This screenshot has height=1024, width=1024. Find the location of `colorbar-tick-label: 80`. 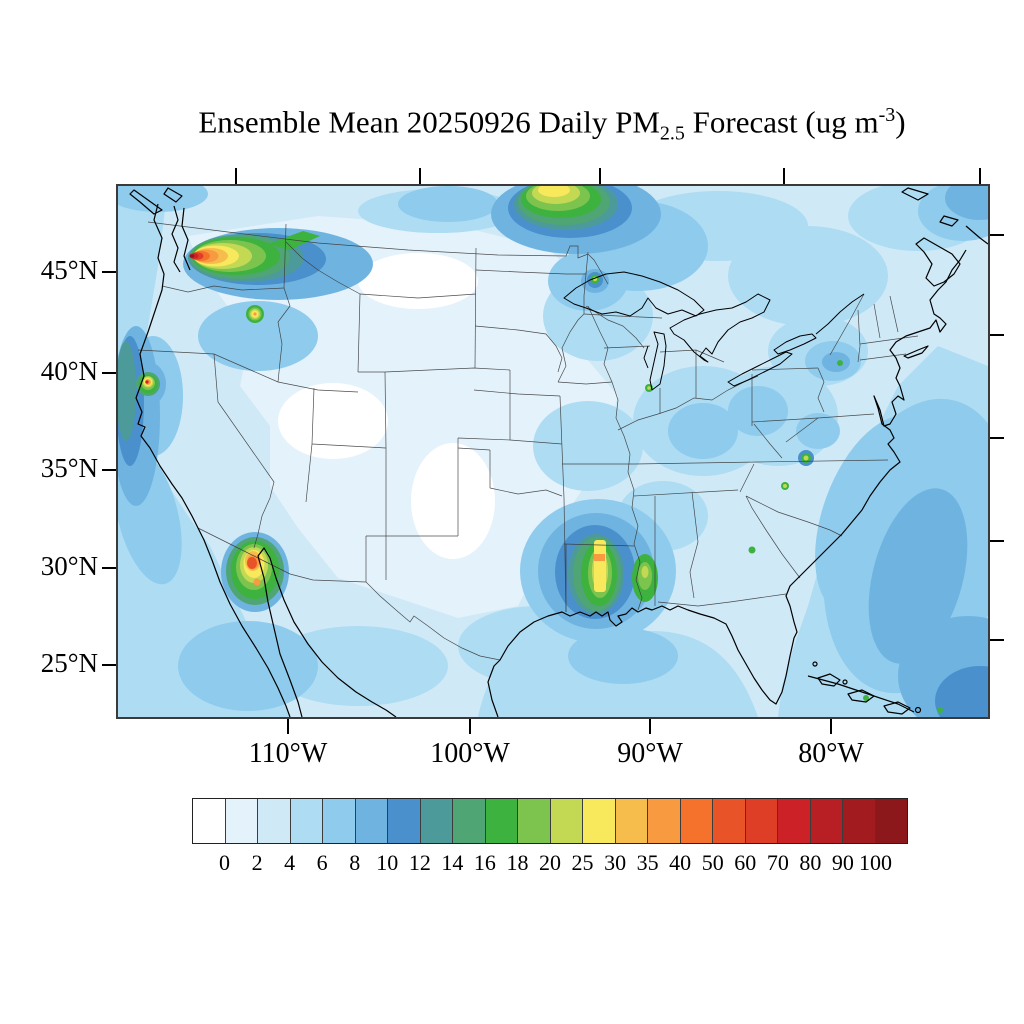

colorbar-tick-label: 80 is located at coordinates (810, 862).